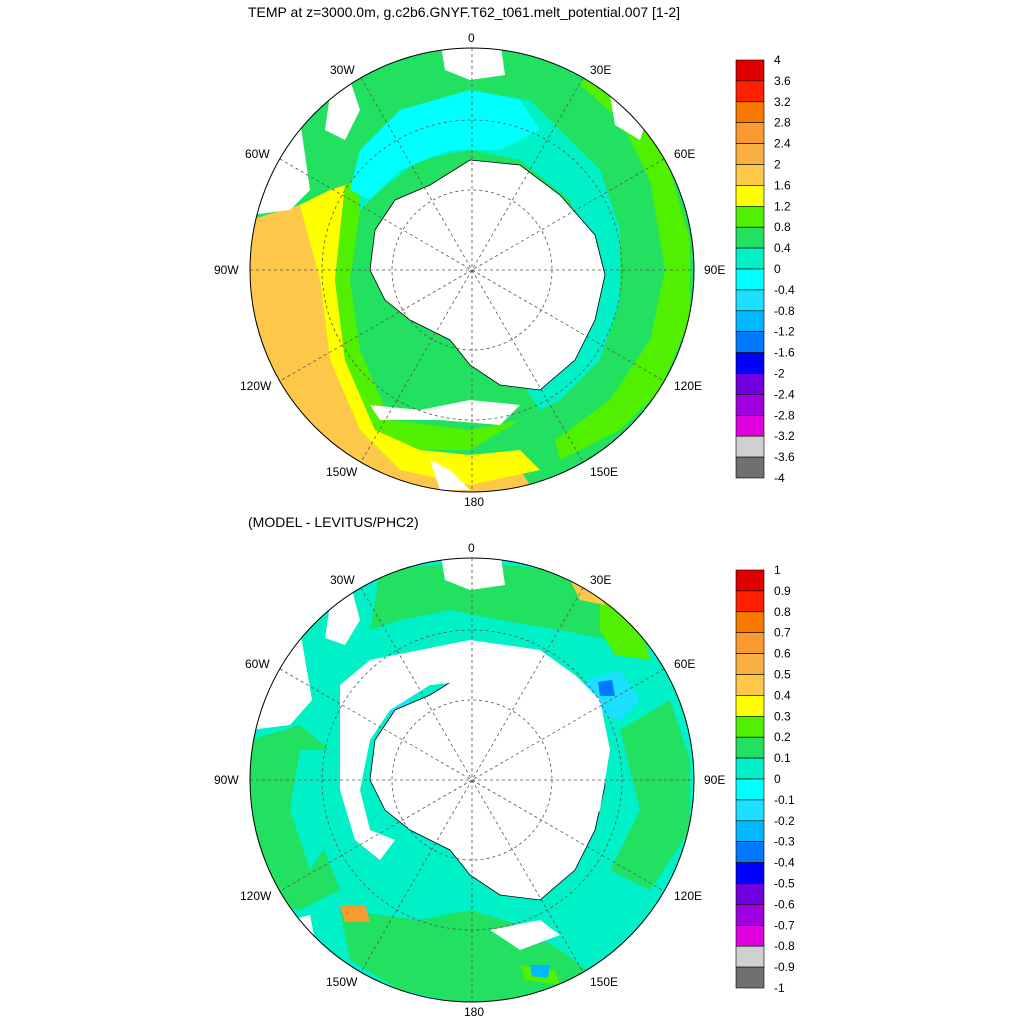 This screenshot has height=1024, width=1024. Describe the element at coordinates (782, 695) in the screenshot. I see `colorbar-label: 0.4` at that location.